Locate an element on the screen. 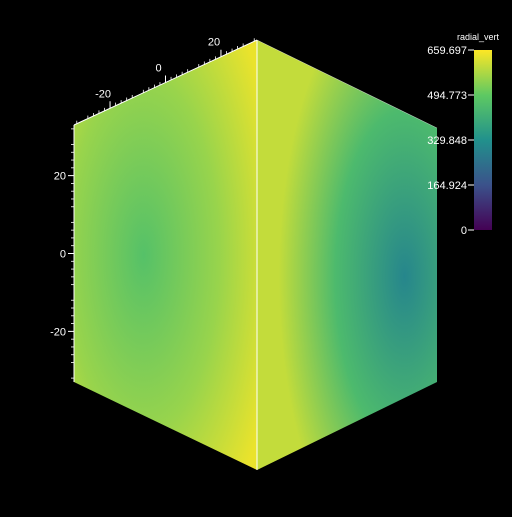 This screenshot has height=517, width=512. top-axis-tick-label: -20 is located at coordinates (103, 94).